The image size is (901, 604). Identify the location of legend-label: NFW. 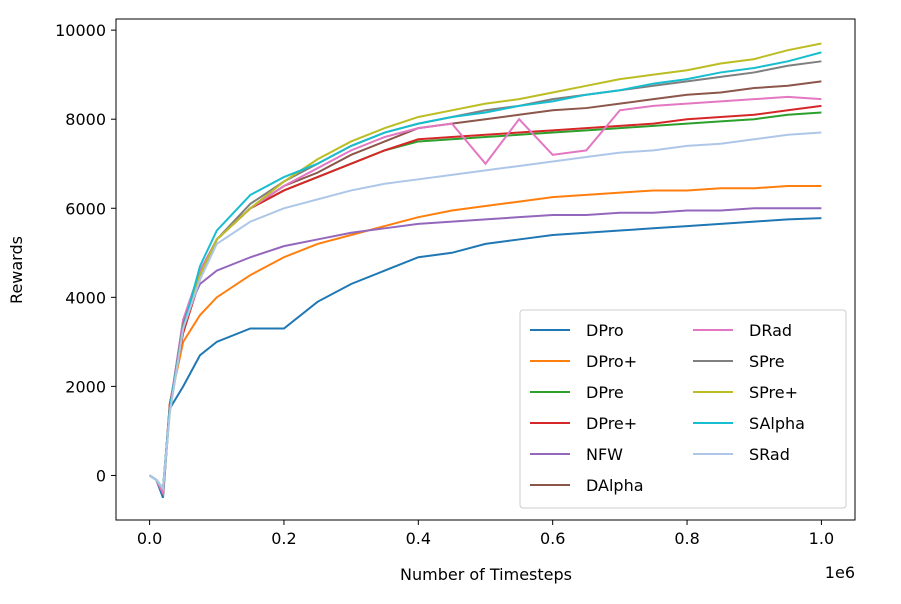
(604, 454).